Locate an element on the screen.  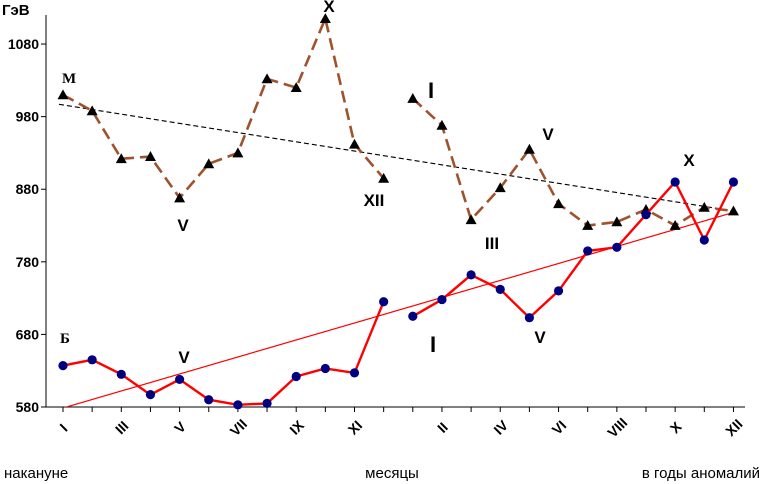
y-axis-label: ГэВ is located at coordinates (16, 10).